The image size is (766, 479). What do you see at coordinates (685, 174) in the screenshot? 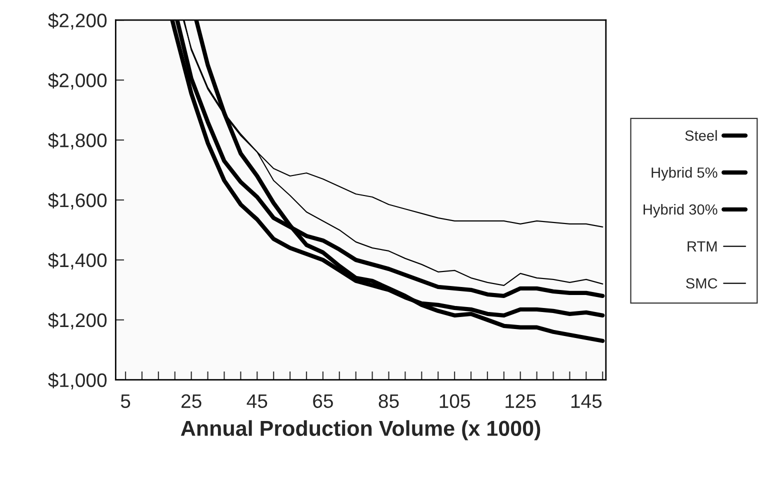
I see `legend-label: Hybrid 5%` at bounding box center [685, 174].